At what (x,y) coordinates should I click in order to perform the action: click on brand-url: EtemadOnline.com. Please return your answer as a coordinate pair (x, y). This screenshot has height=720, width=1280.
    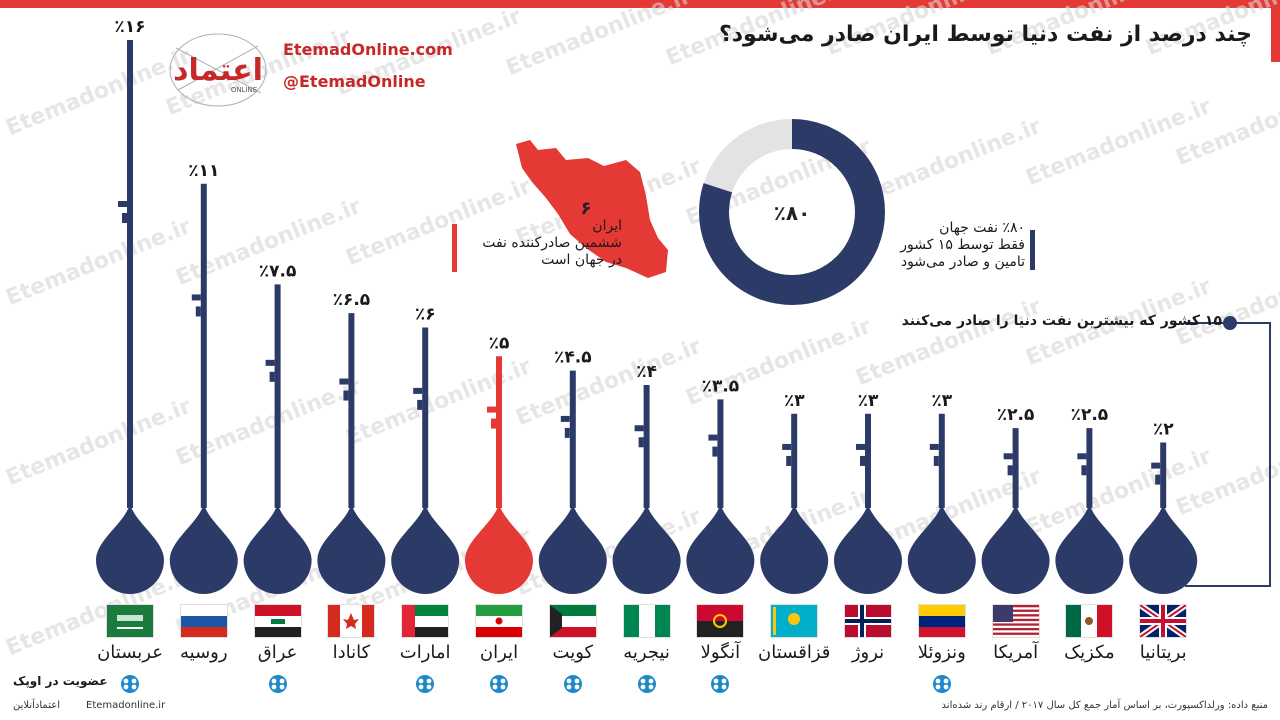
    Looking at the image, I should click on (368, 49).